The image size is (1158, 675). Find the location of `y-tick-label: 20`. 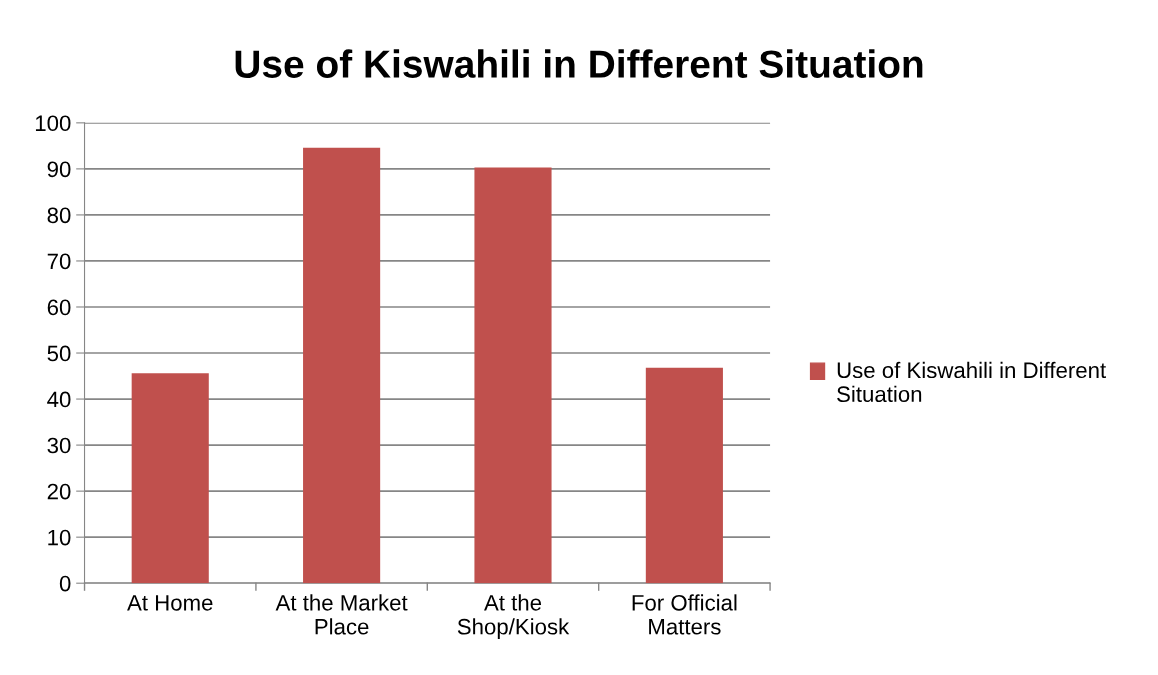

y-tick-label: 20 is located at coordinates (59, 491).